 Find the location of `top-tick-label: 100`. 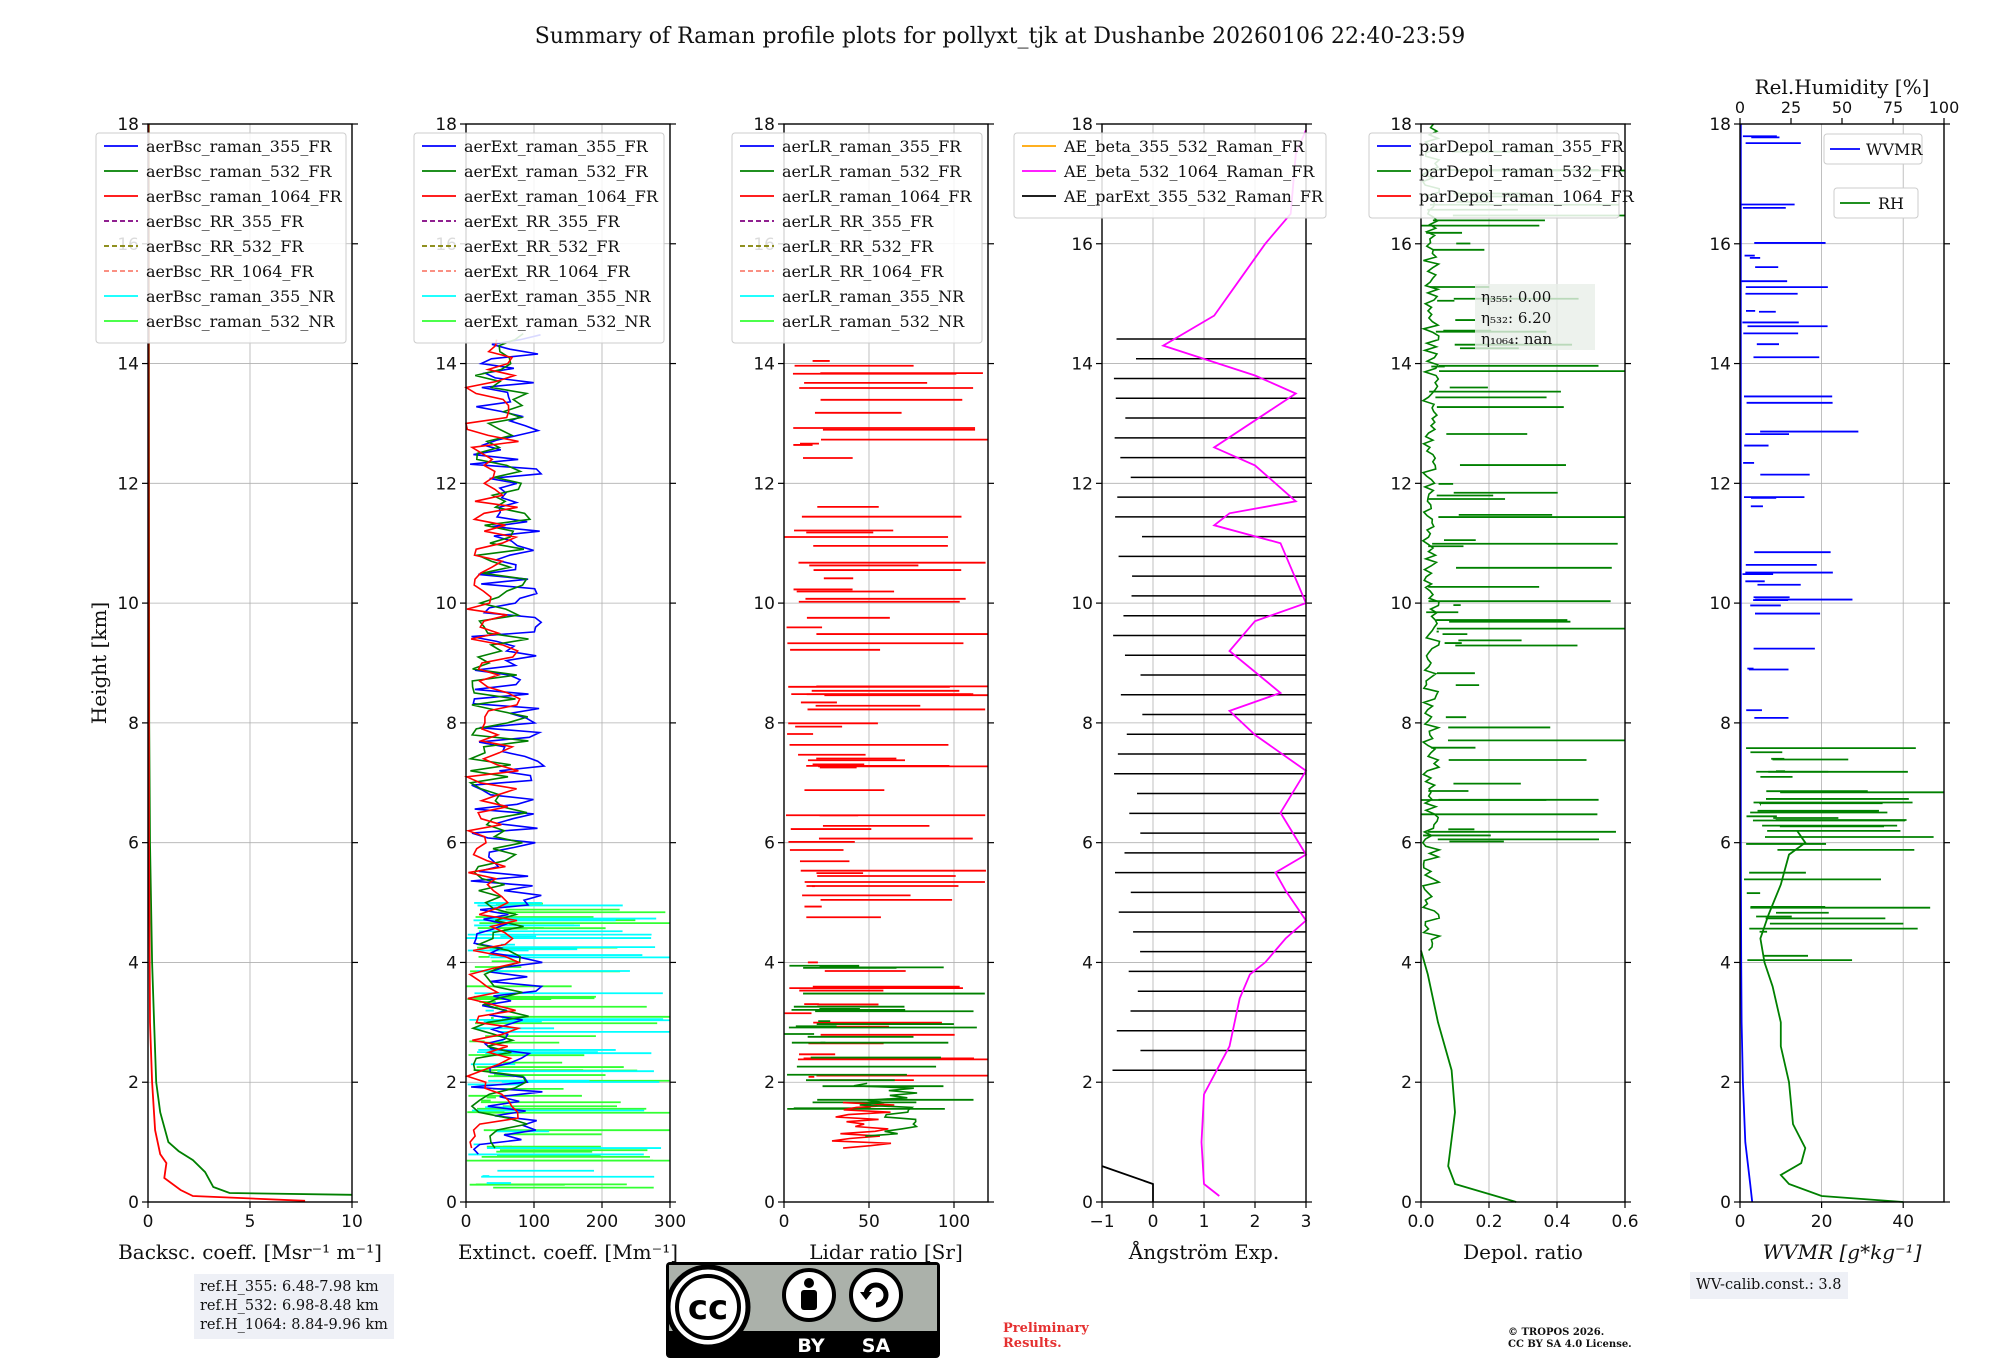

top-tick-label: 100 is located at coordinates (1944, 107).